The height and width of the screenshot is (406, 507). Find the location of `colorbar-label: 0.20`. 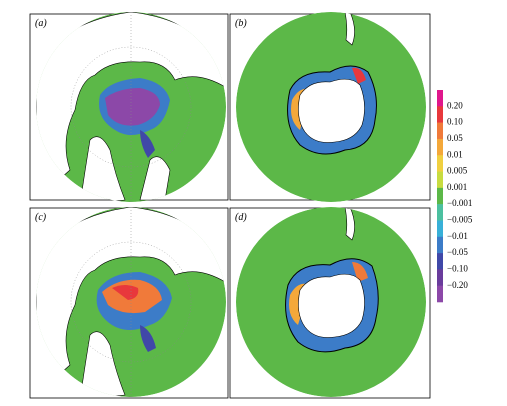

colorbar-label: 0.20 is located at coordinates (455, 105).